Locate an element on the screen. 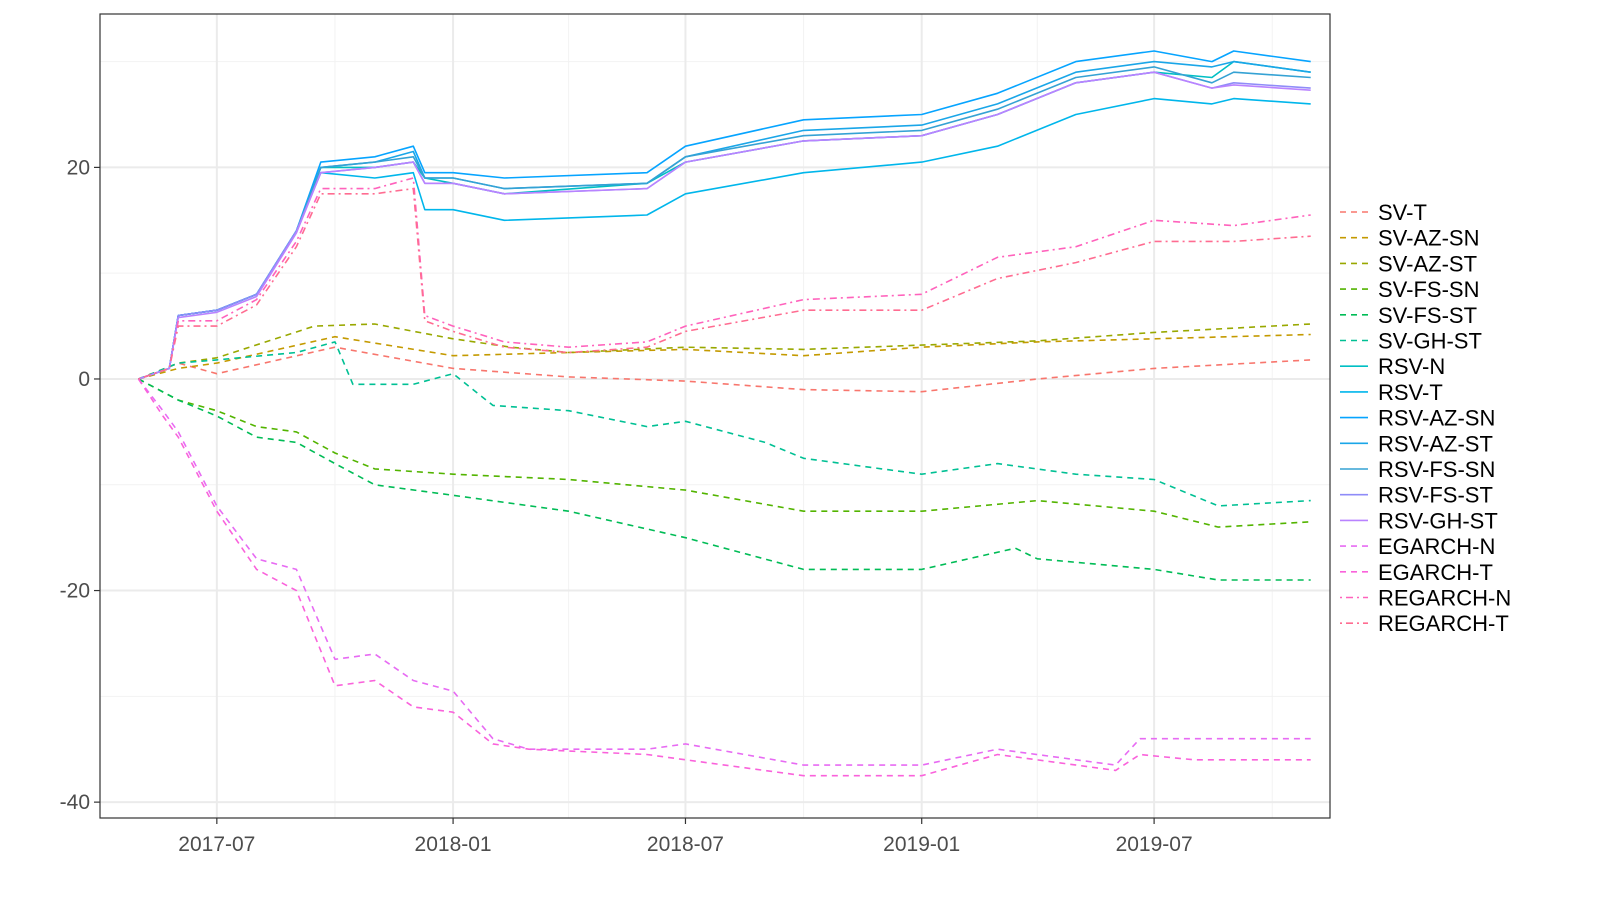  x-tick-label: 2019-07 is located at coordinates (1154, 844).